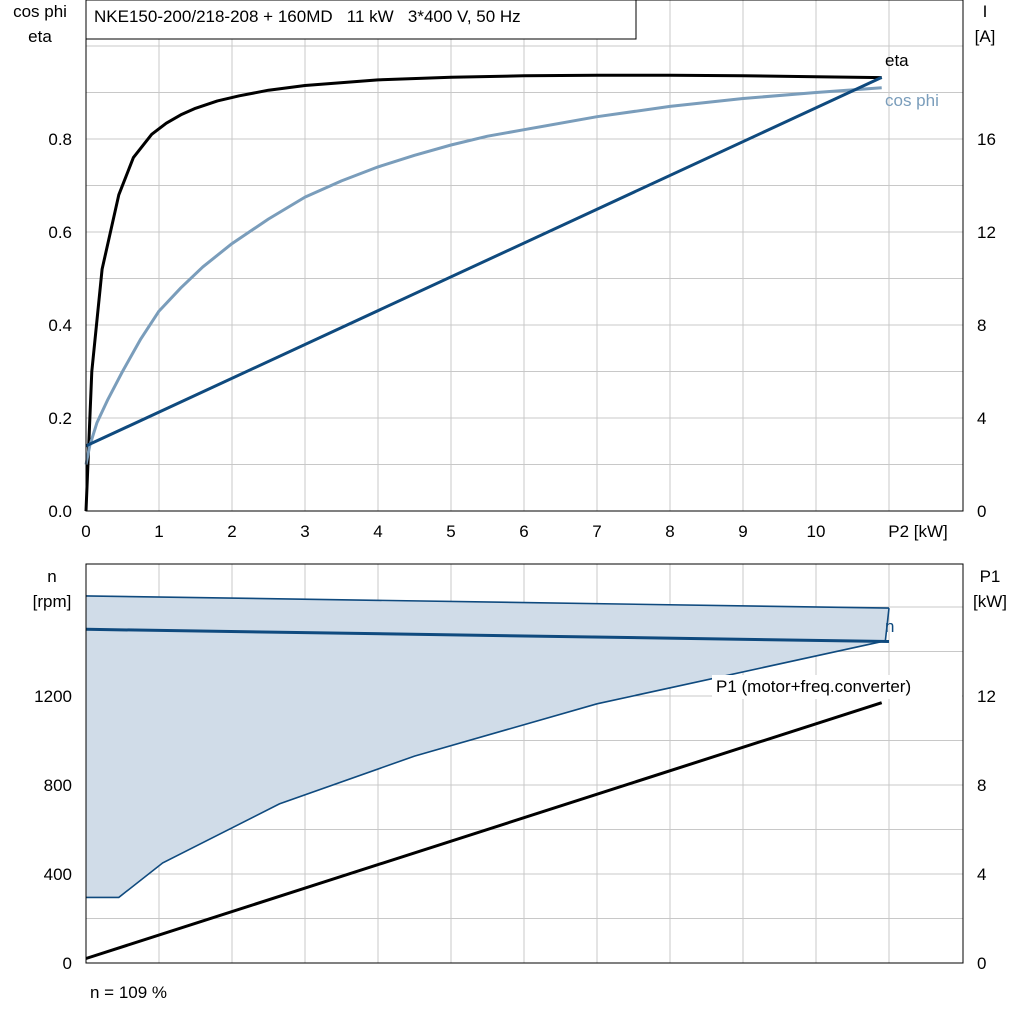 The image size is (1024, 1024). Describe the element at coordinates (60, 418) in the screenshot. I see `top-left-y-tick-label: 0.2` at that location.